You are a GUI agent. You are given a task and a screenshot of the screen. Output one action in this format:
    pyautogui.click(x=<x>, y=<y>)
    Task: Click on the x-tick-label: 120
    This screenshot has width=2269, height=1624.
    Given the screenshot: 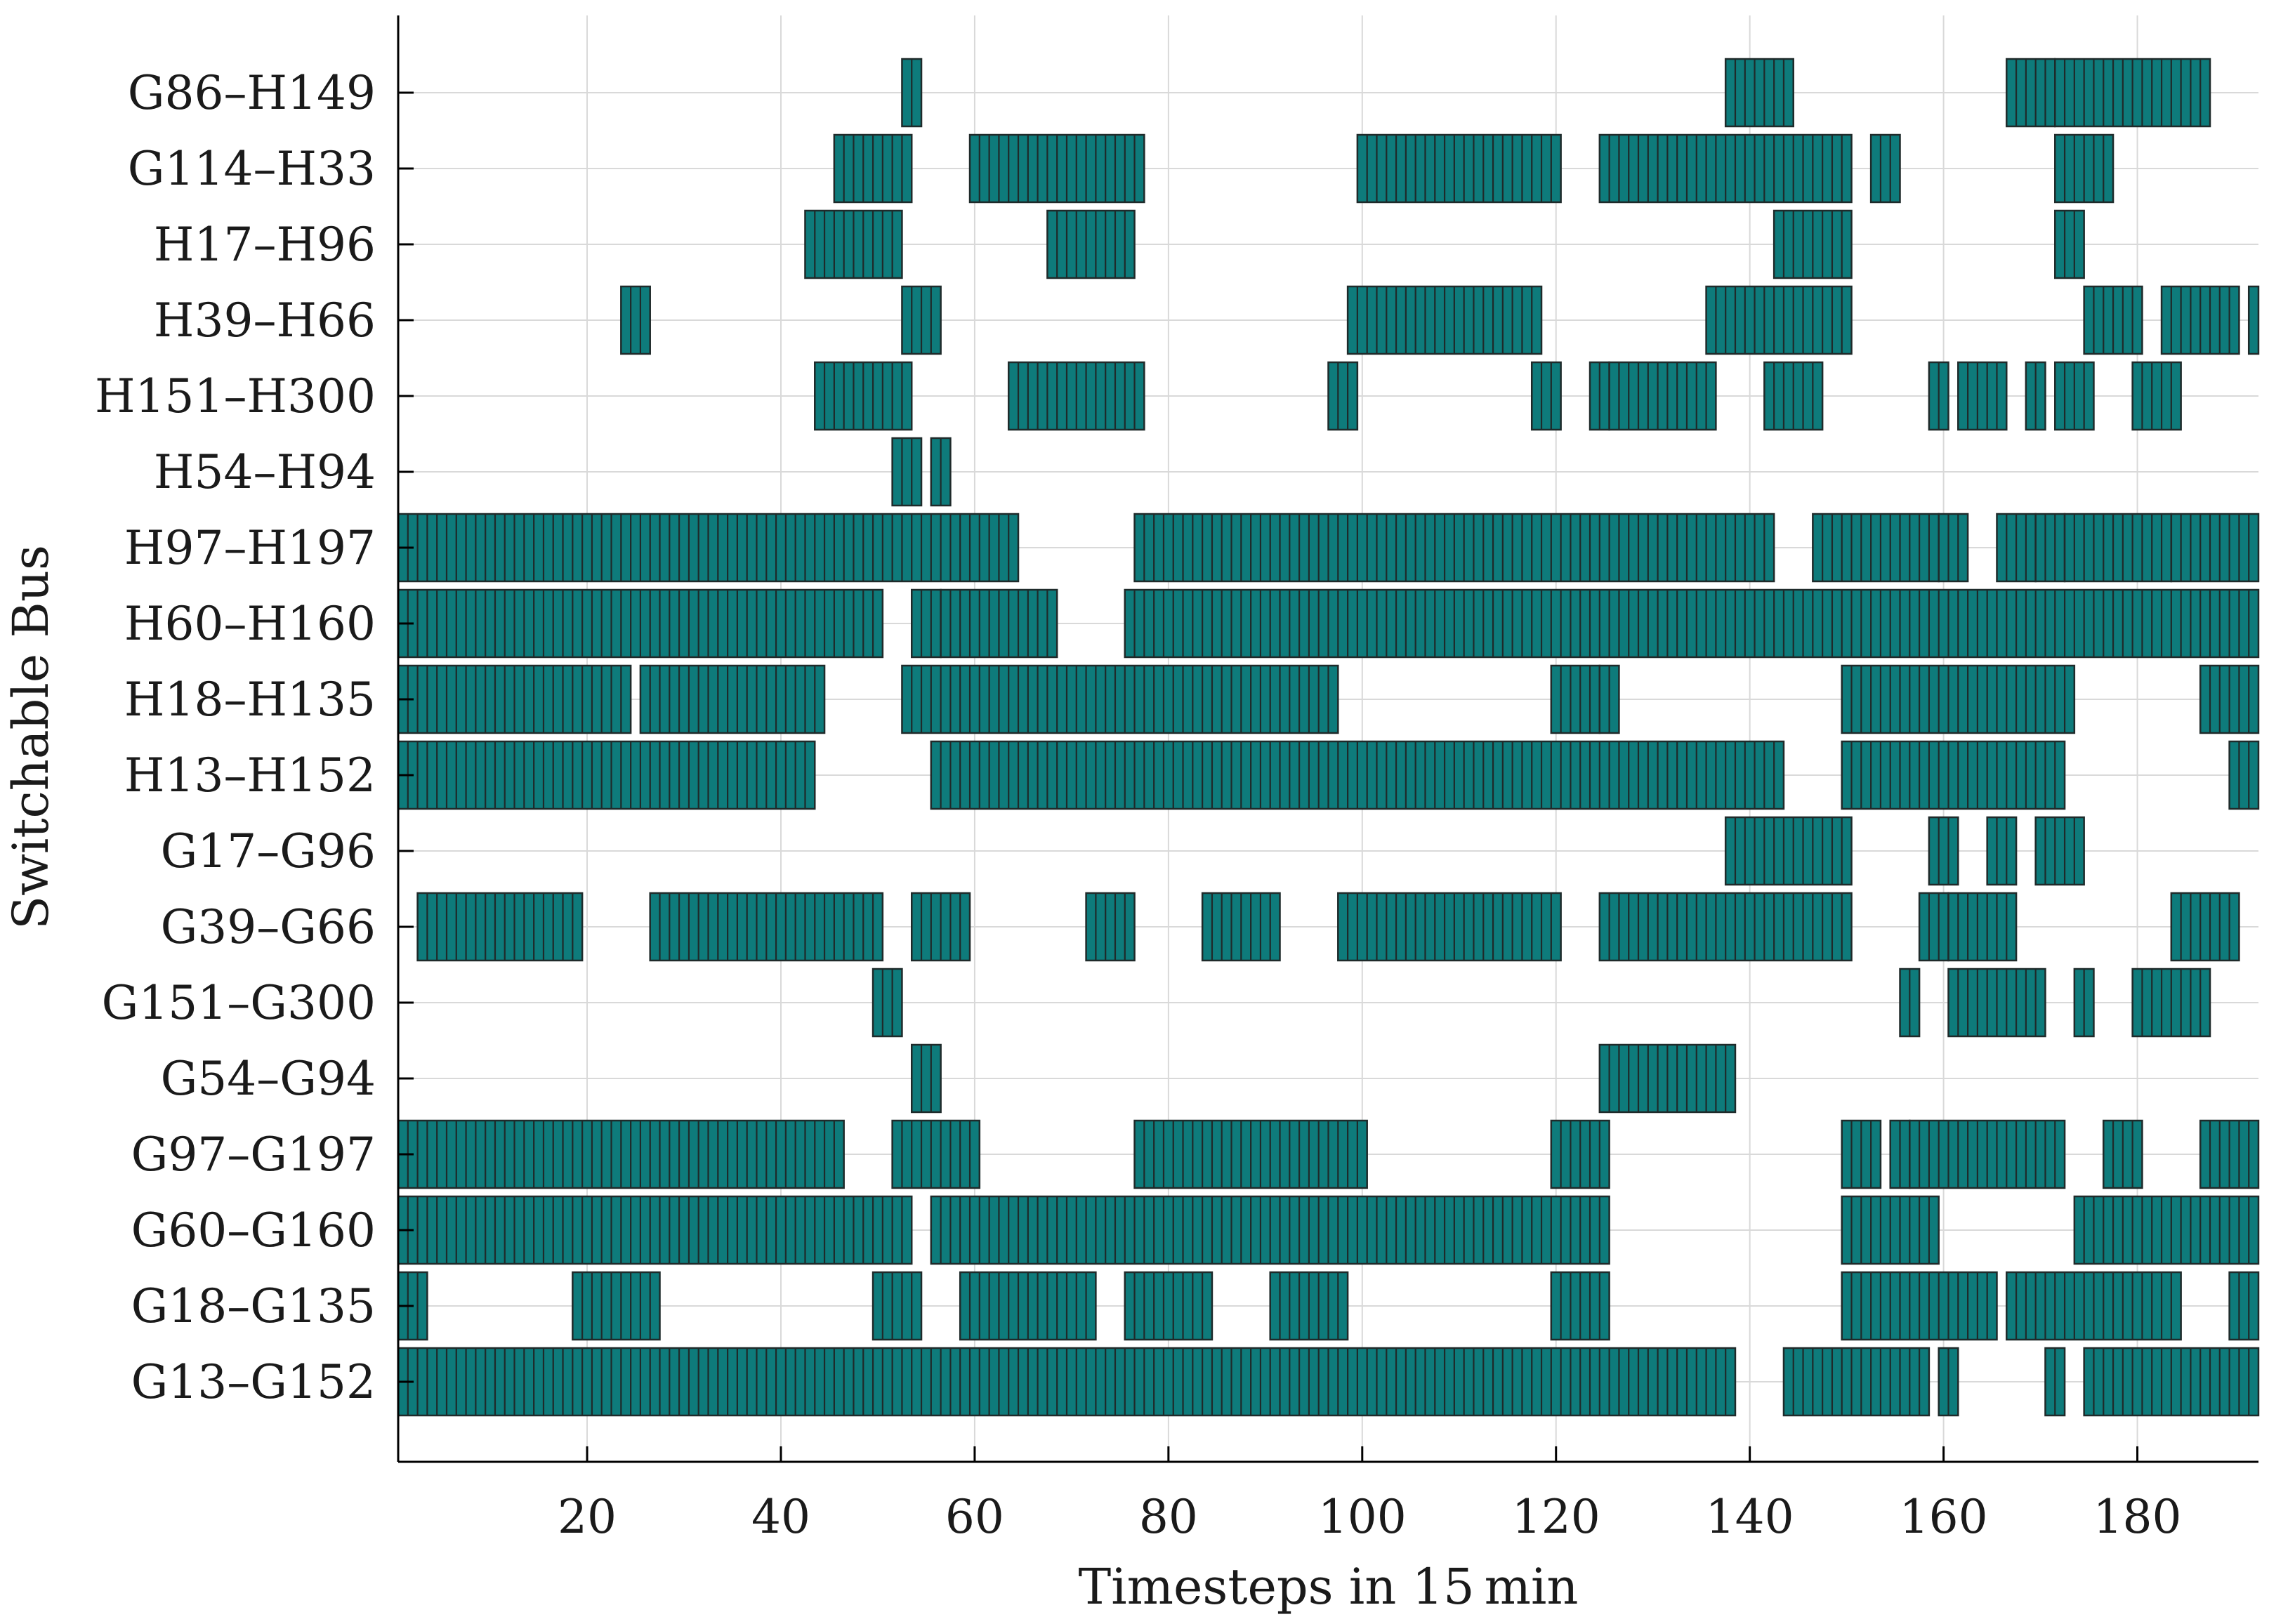 What is the action you would take?
    pyautogui.click(x=1556, y=1517)
    